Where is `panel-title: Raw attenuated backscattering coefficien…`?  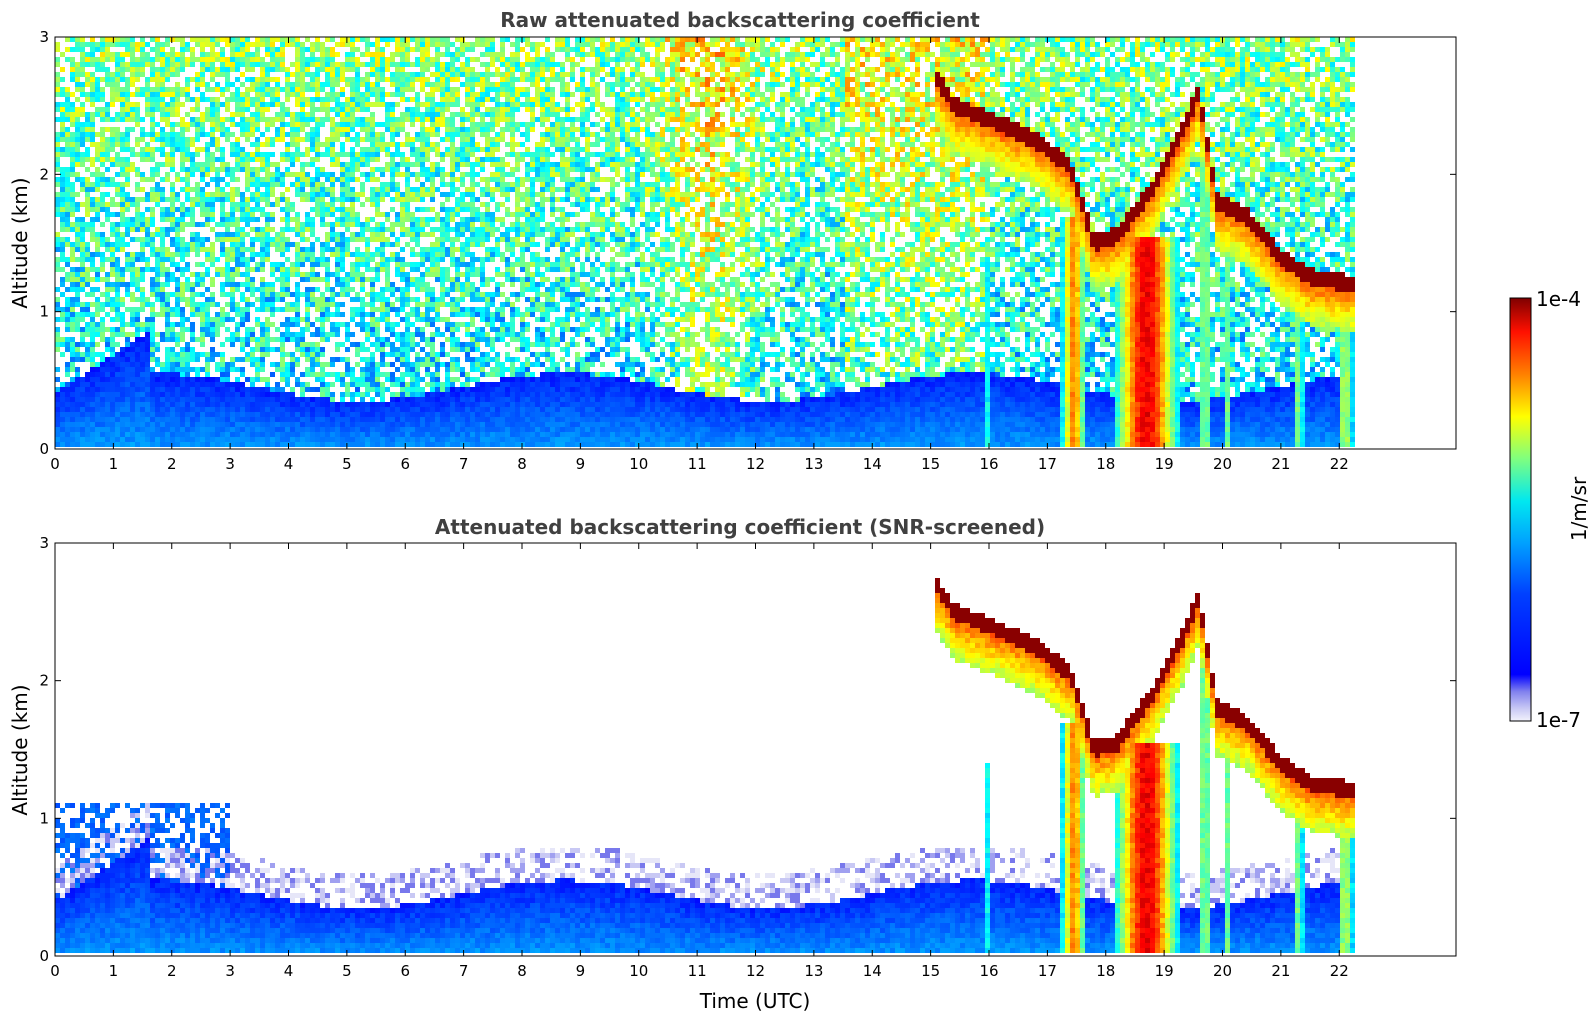
panel-title: Raw attenuated backscattering coefficien… is located at coordinates (740, 20).